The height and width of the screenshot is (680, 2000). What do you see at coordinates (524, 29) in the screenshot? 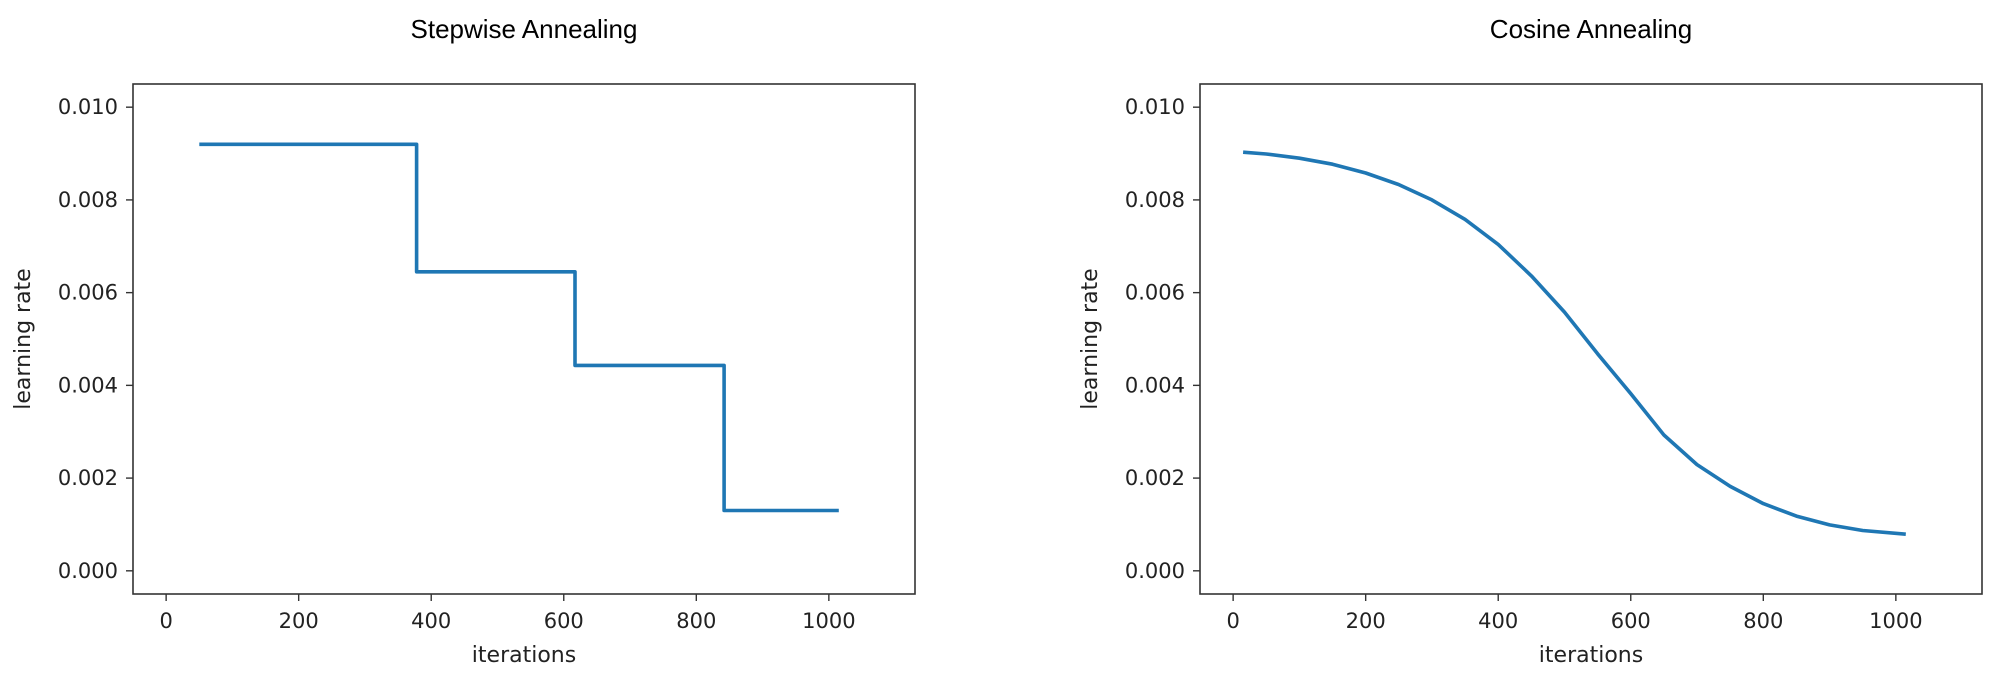
I see `chart-title: Stepwise Annealing` at bounding box center [524, 29].